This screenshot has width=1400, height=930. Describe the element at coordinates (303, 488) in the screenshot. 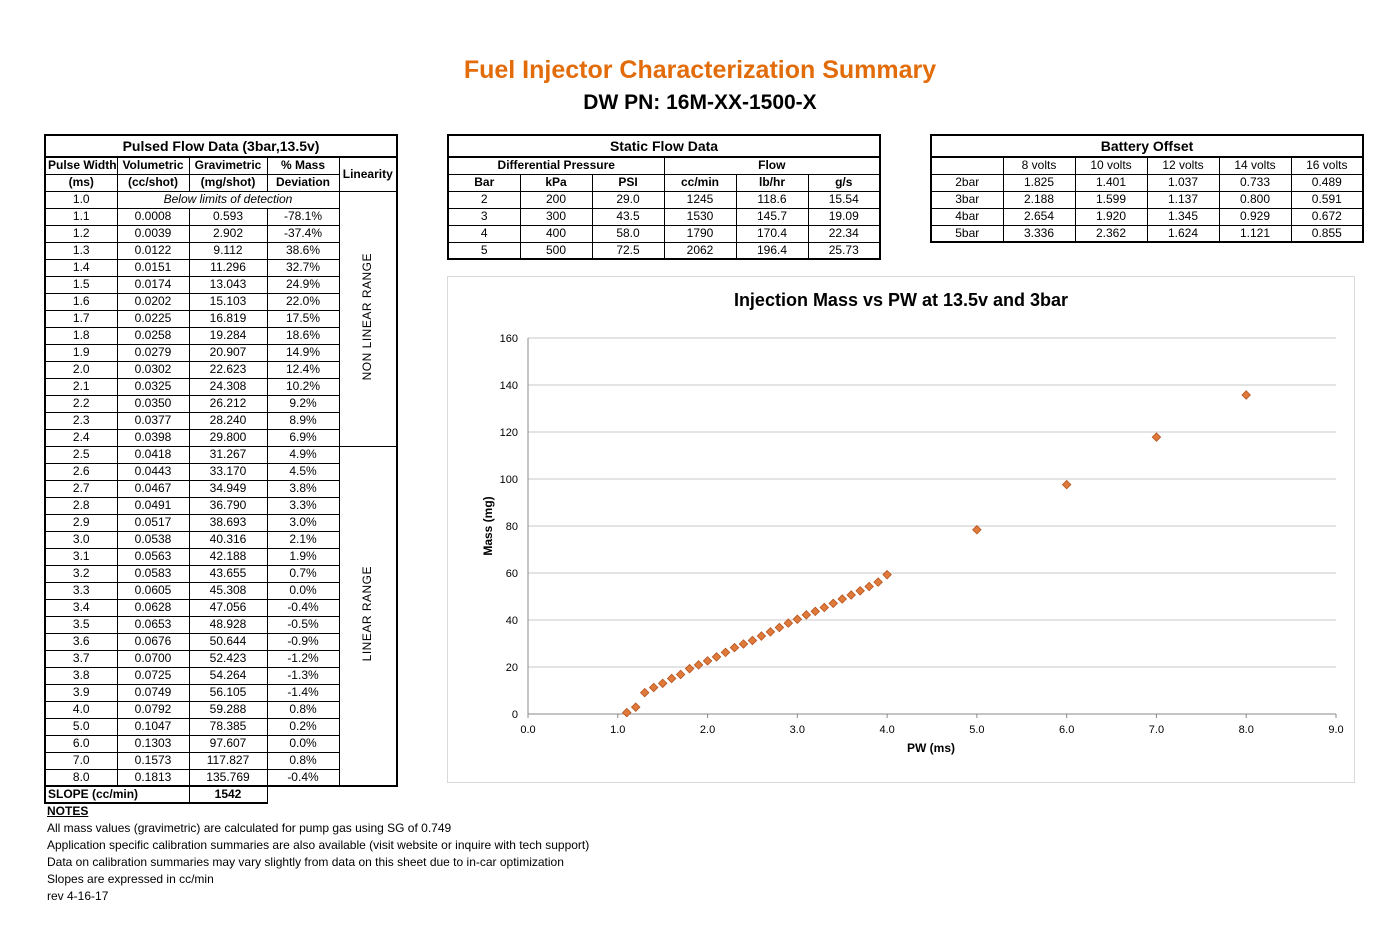

I see `deviation-cell: 3.8%` at that location.